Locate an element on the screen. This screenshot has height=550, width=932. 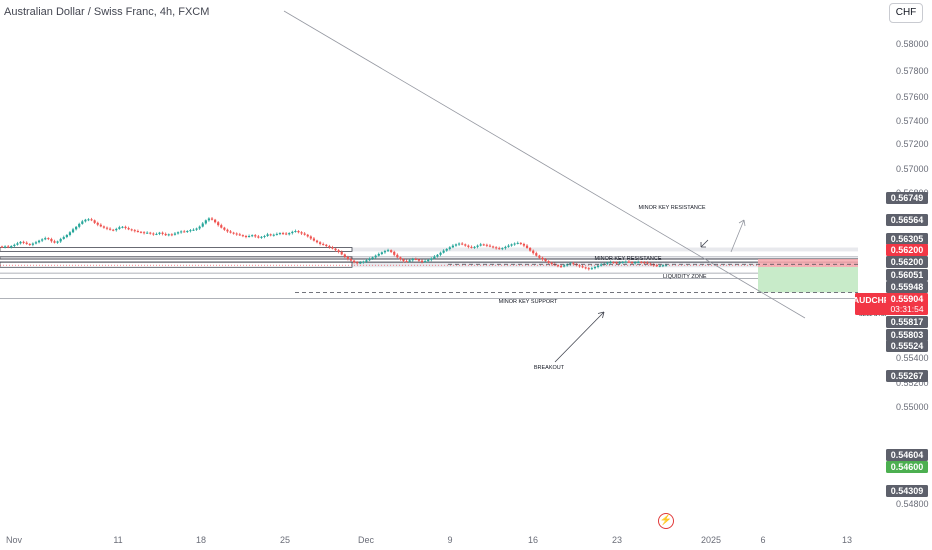
x-tick-label: 18 is located at coordinates (201, 540).